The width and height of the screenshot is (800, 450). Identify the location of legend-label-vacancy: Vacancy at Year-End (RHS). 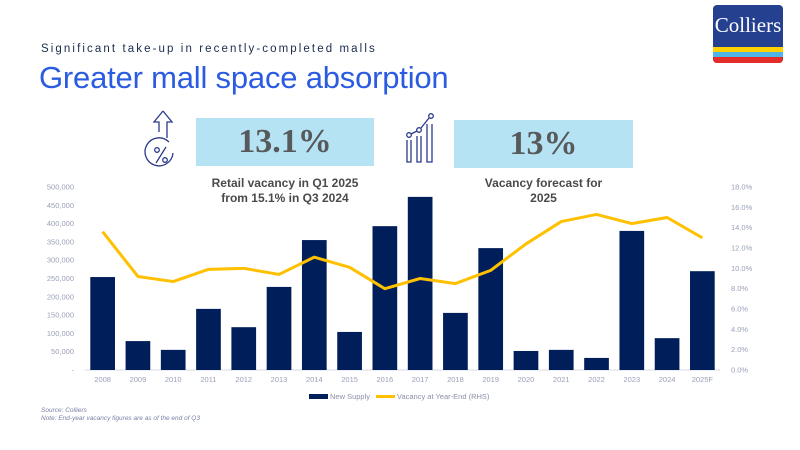
(443, 396).